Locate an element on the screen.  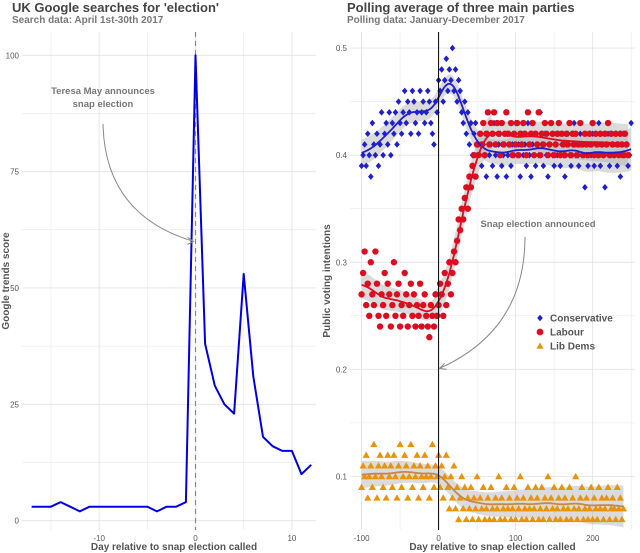
chart-title: UK Google searches for 'election' is located at coordinates (116, 7).